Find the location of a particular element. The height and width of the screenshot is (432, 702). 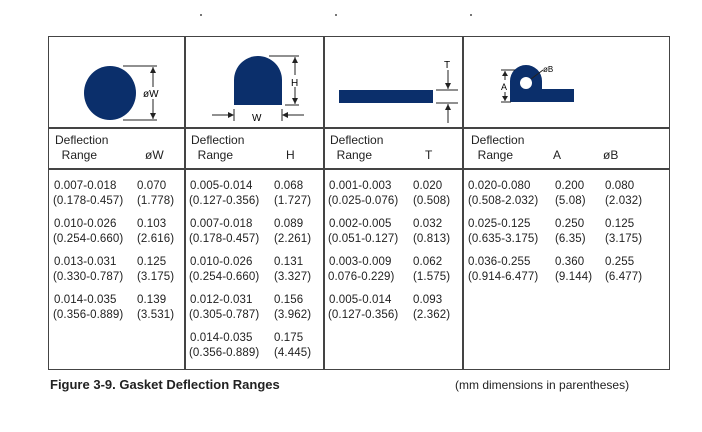

dimension-value: (3.531) is located at coordinates (156, 315).